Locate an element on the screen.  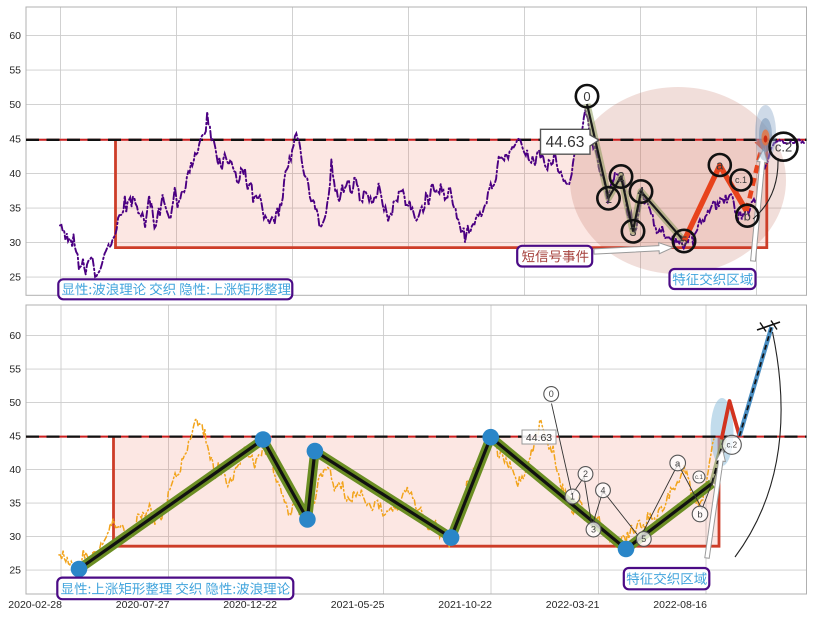
svg-text: 2021-10-22 is located at coordinates (465, 605).